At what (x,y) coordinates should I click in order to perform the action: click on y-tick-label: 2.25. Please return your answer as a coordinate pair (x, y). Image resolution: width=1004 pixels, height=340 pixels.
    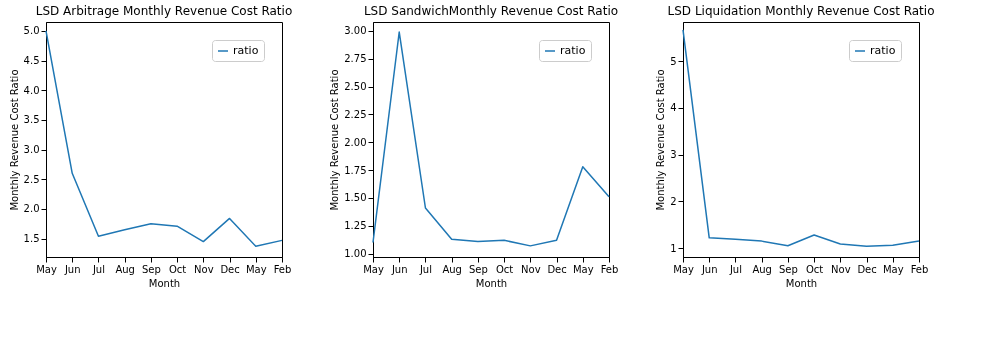
    Looking at the image, I should click on (355, 114).